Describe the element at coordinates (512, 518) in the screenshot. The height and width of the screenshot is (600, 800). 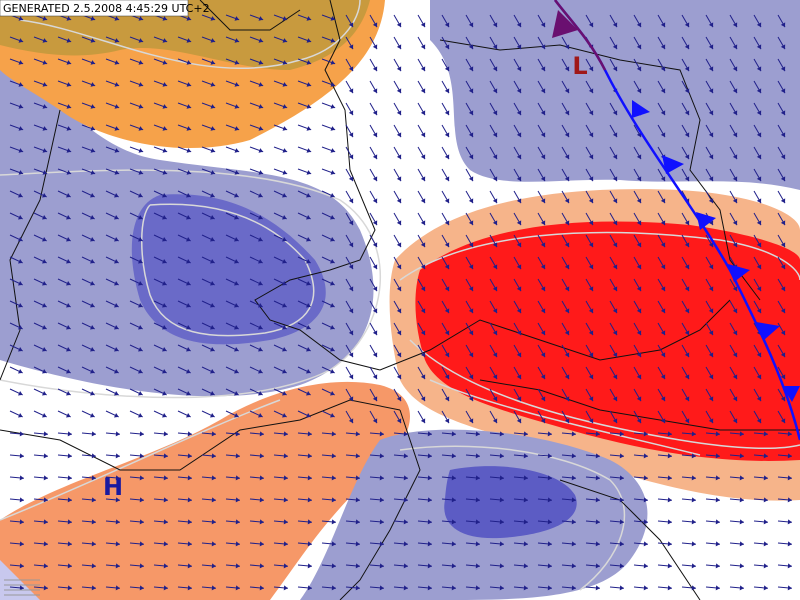
I see `contour-line` at that location.